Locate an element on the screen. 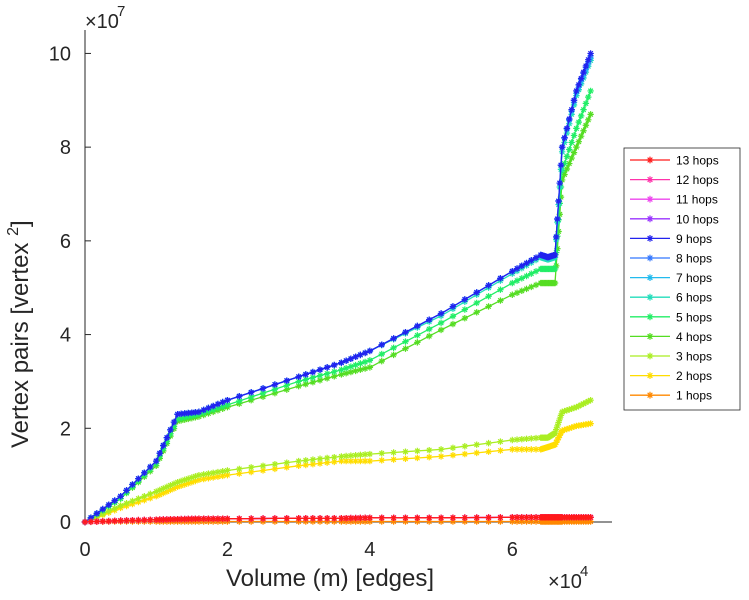  y-exponent-base: ×10 is located at coordinates (102, 22).